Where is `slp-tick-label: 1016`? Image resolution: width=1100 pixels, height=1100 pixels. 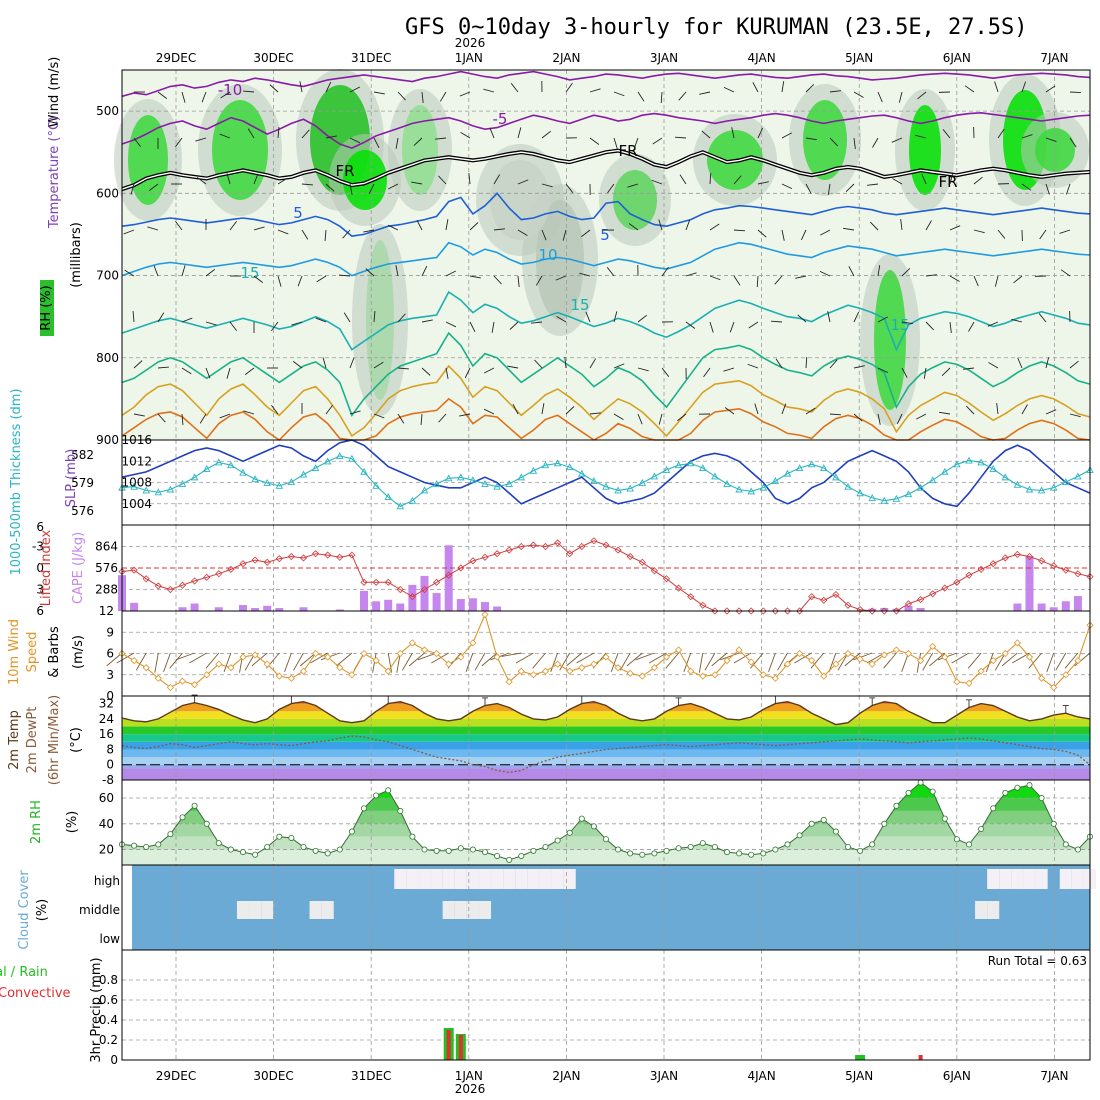 slp-tick-label: 1016 is located at coordinates (136, 440).